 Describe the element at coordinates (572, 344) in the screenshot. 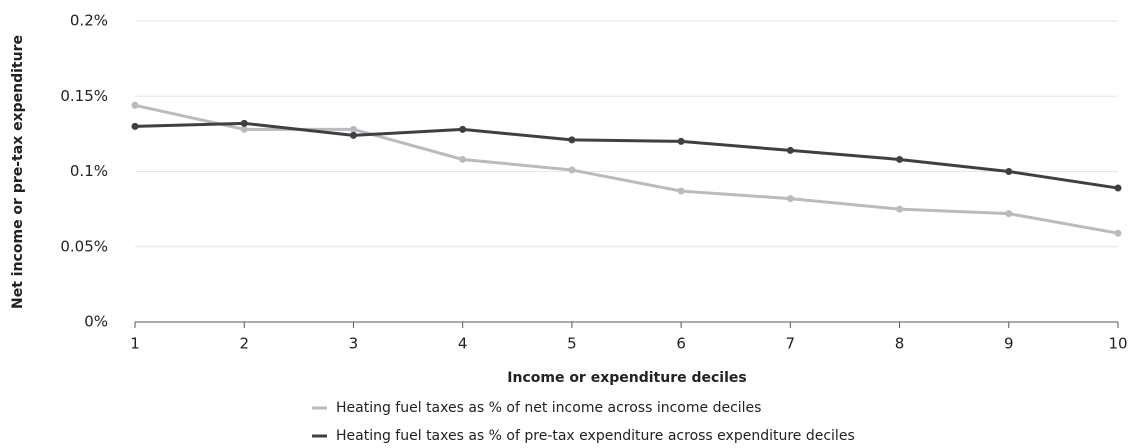

I see `x-tick-label: 5` at that location.